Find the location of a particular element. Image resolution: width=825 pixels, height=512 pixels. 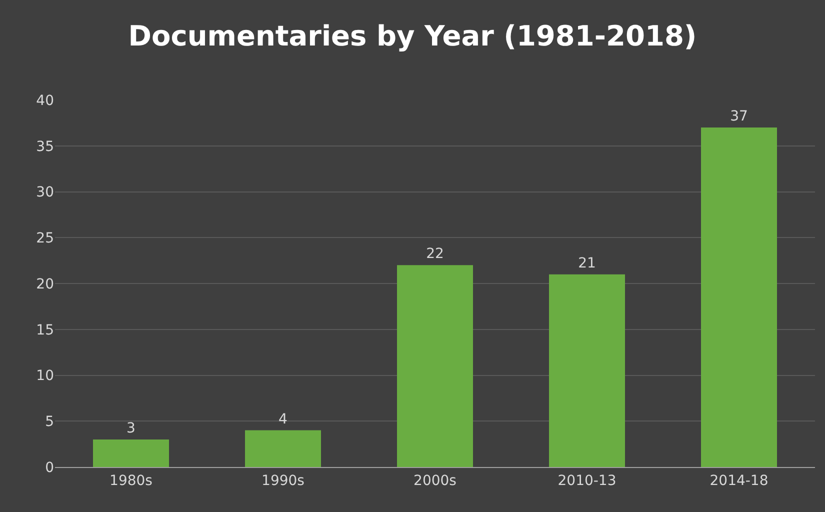

chart-title: Documentaries by Year (1981-2018) is located at coordinates (412, 36).